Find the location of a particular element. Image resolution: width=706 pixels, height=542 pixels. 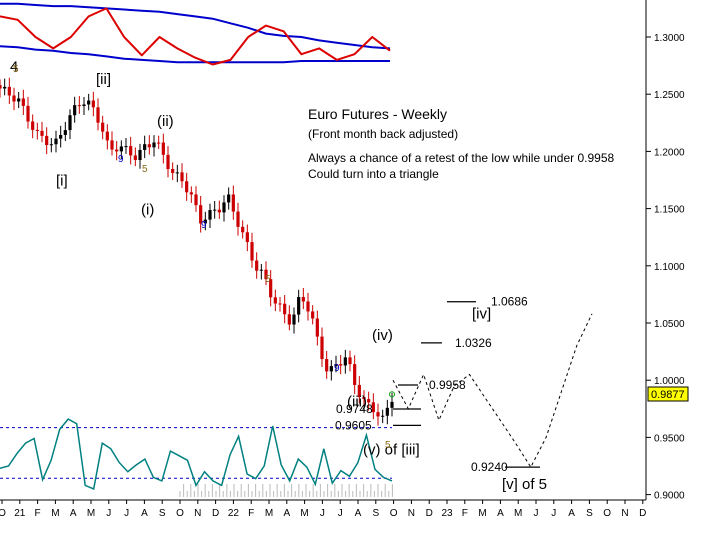

price-level-label: 0.9240 is located at coordinates (489, 467).